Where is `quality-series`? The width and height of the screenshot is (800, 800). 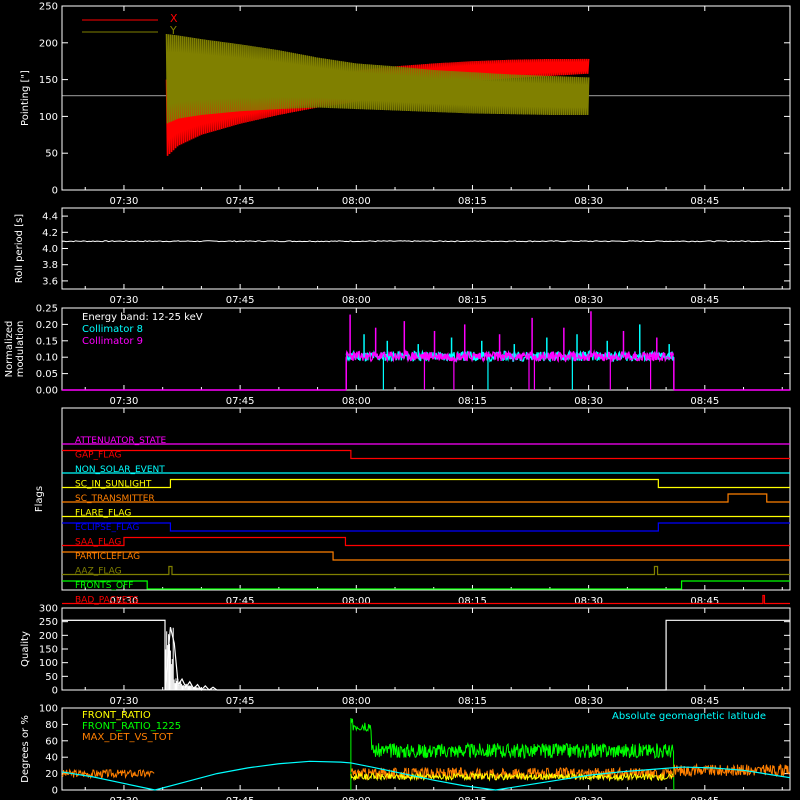 quality-series is located at coordinates (426, 655).